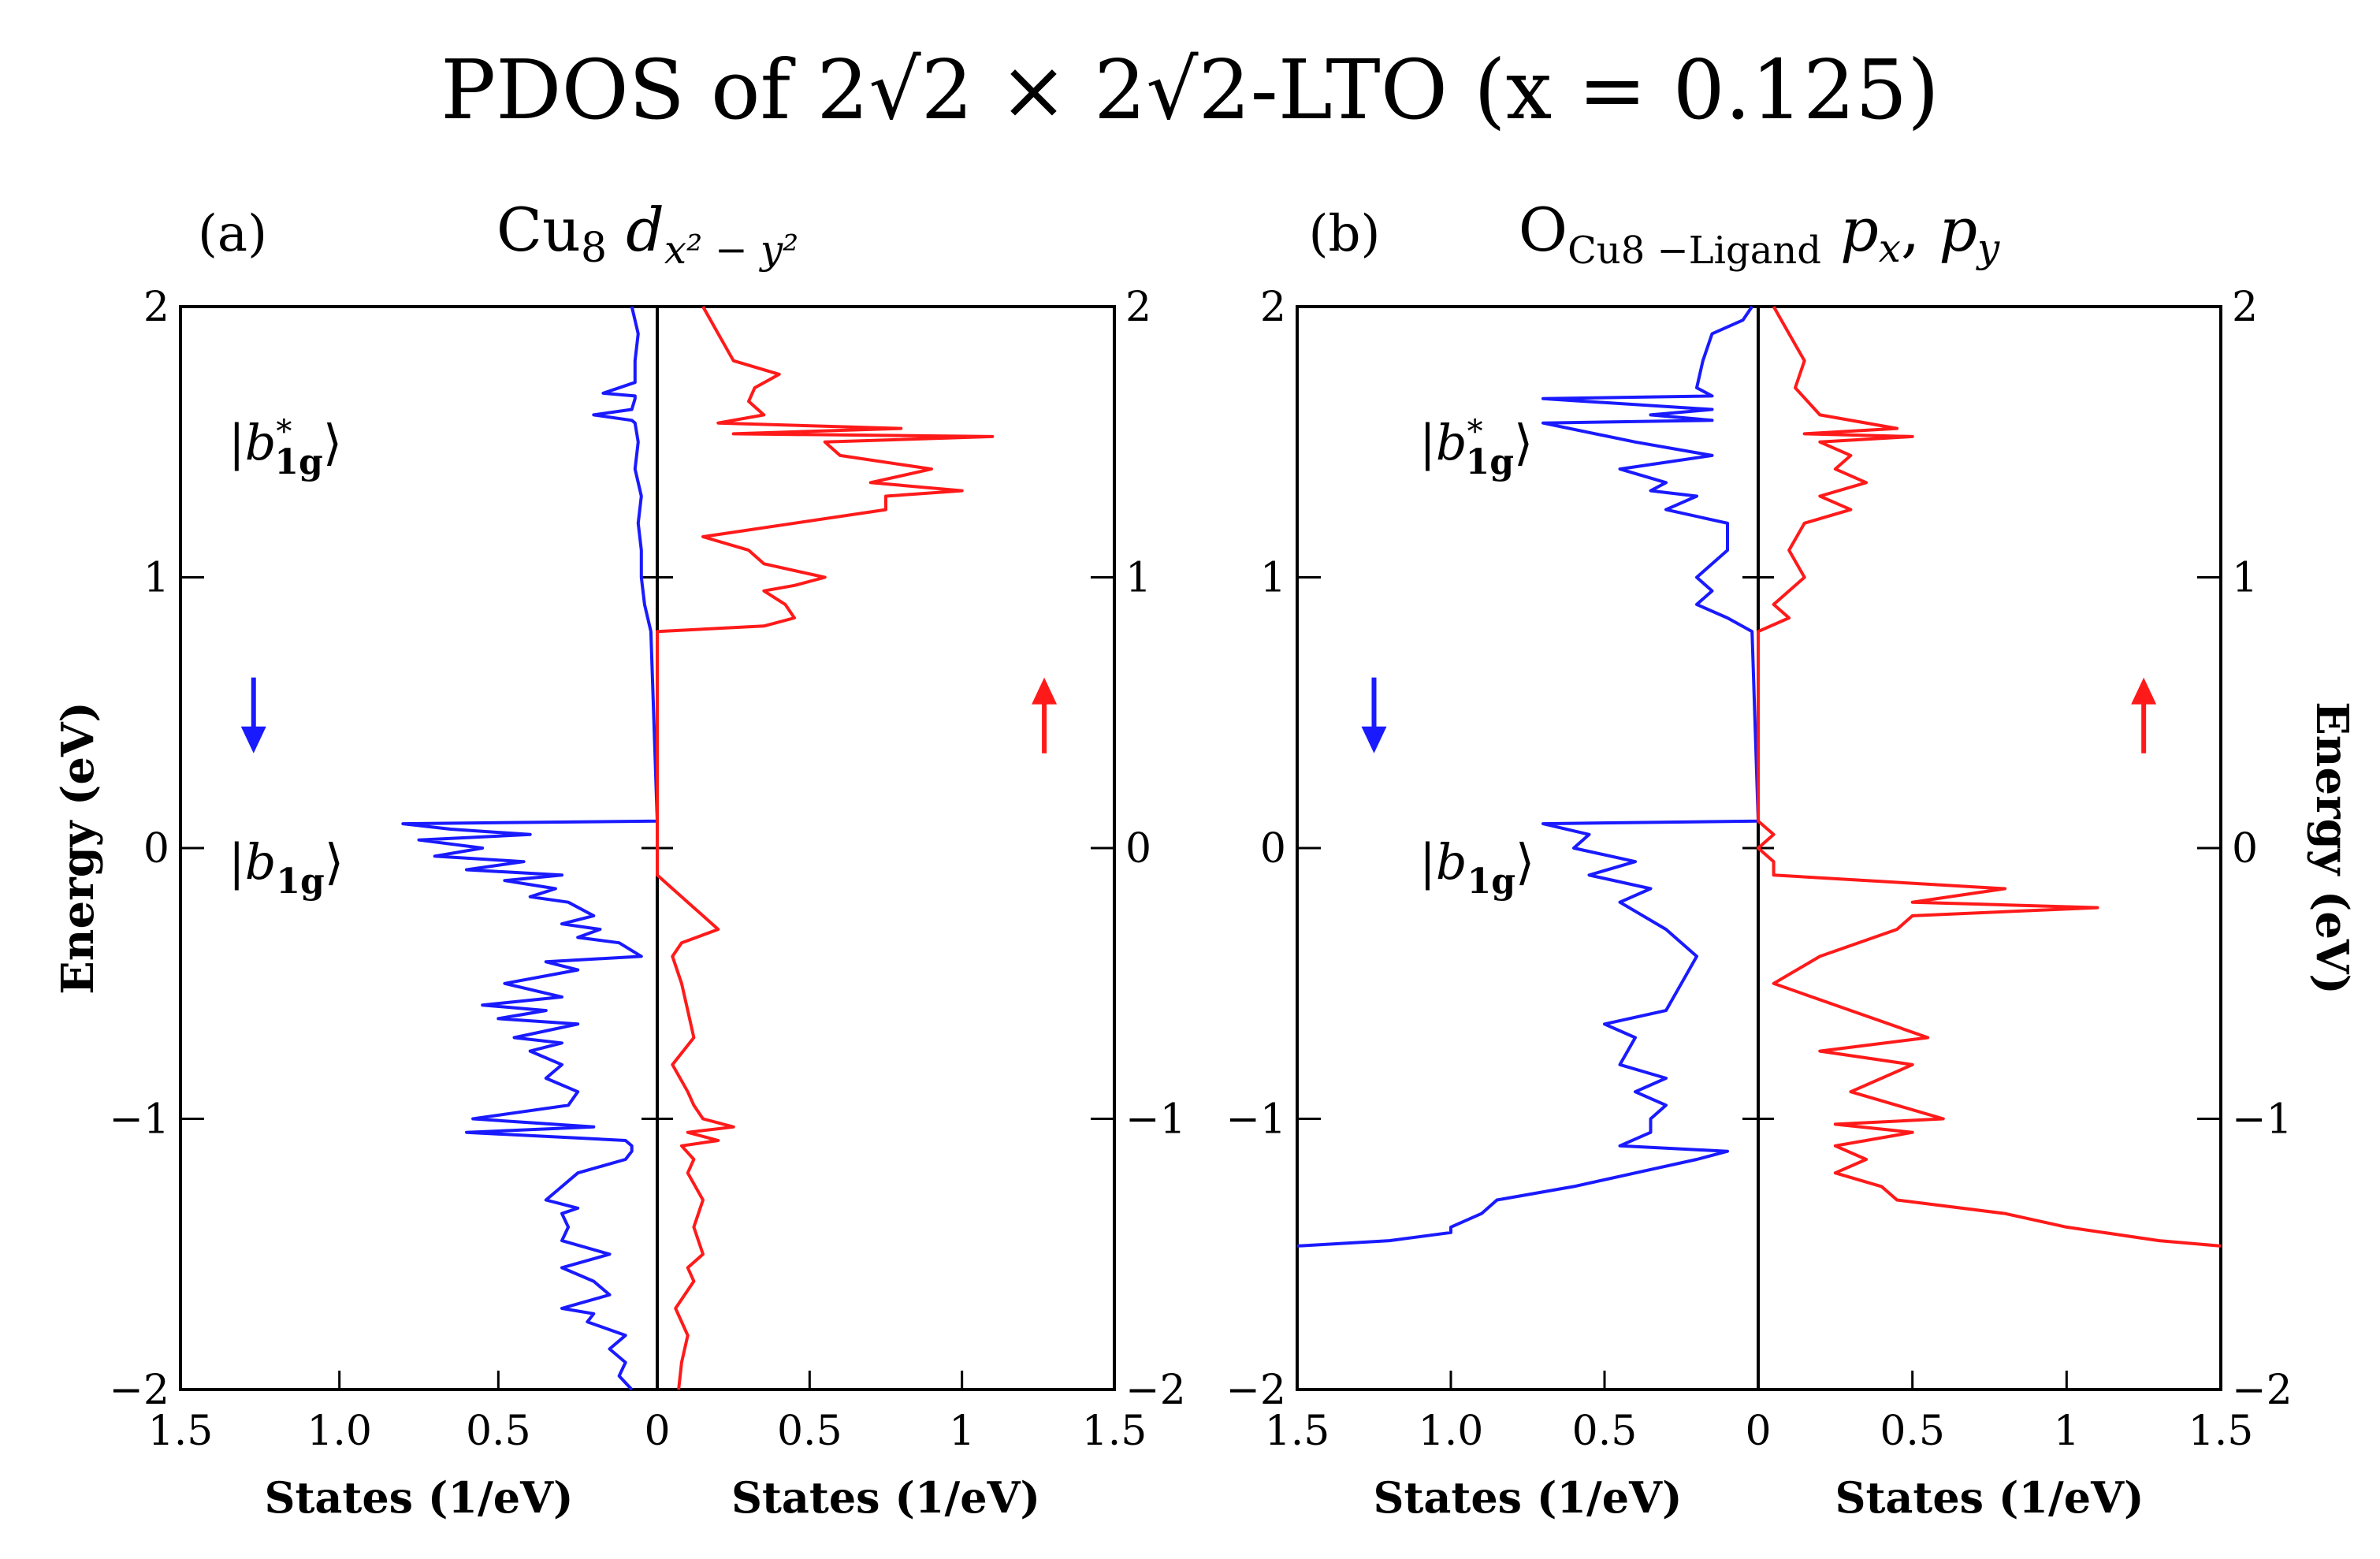 The image size is (2380, 1559). I want to click on title-orbital-1-sub: x, so click(1890, 248).